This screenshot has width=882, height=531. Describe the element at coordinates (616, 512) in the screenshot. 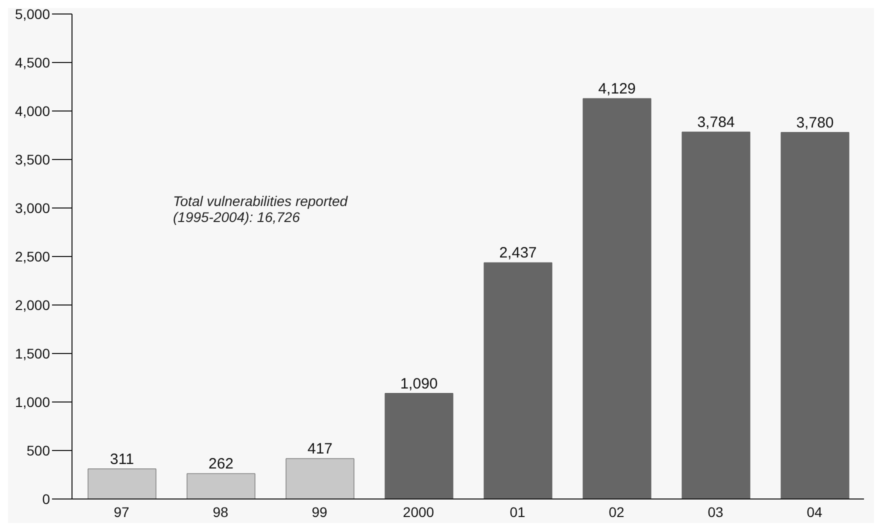

I see `x-tick-label: 02` at that location.